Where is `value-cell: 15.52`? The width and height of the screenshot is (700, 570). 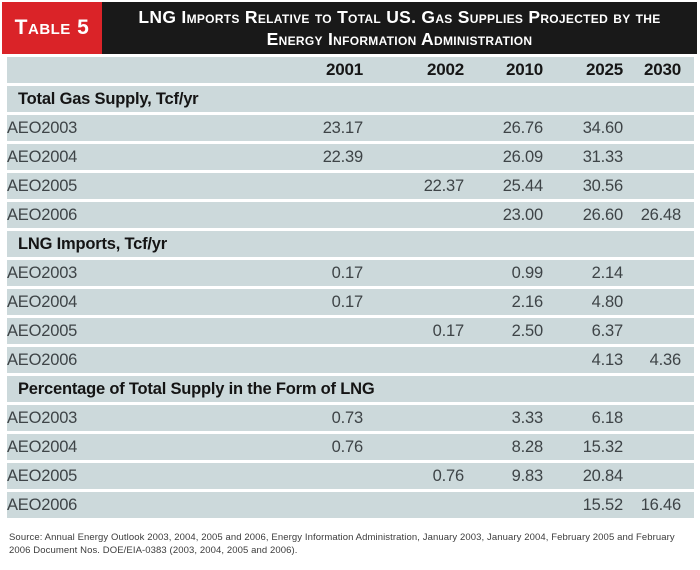
value-cell: 15.52 is located at coordinates (583, 505).